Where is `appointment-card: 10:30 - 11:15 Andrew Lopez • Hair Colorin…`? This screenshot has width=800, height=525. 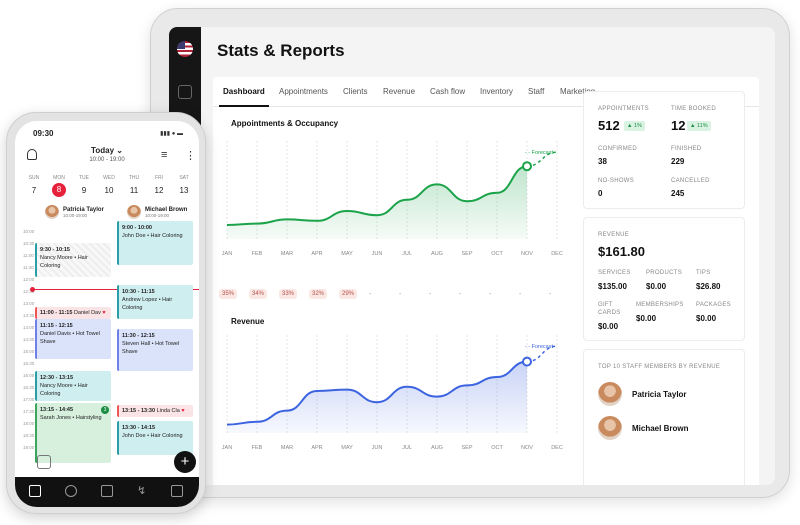 appointment-card: 10:30 - 11:15 Andrew Lopez • Hair Colorin… is located at coordinates (155, 302).